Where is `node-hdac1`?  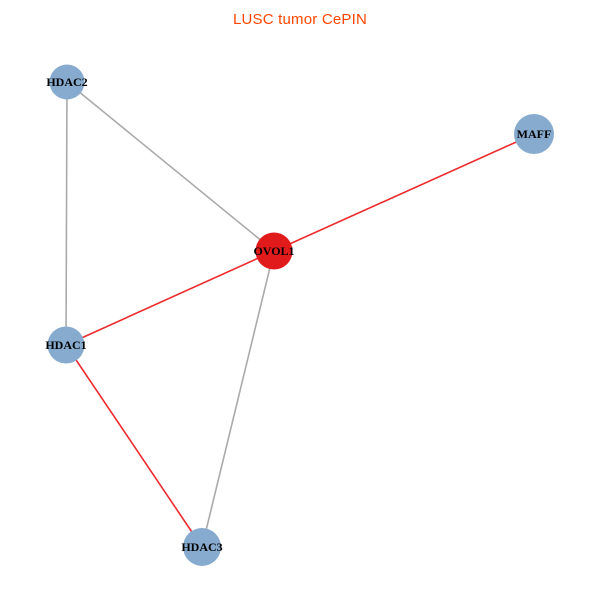 node-hdac1 is located at coordinates (66, 345).